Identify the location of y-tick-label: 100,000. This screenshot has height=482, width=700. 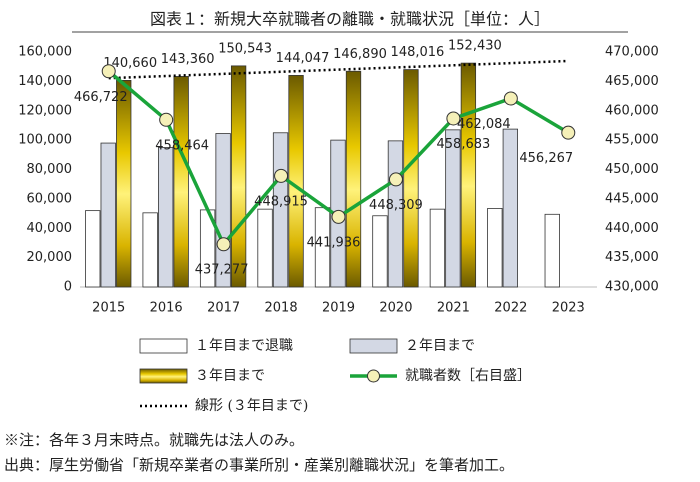
(45, 140).